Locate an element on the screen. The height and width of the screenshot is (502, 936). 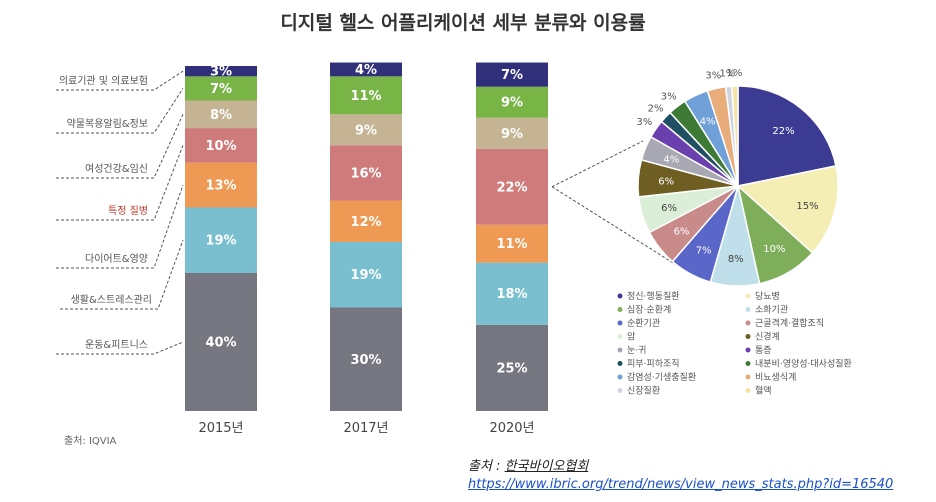
credit-source-line: 출처 : 한국바이오협회 is located at coordinates (680, 467).